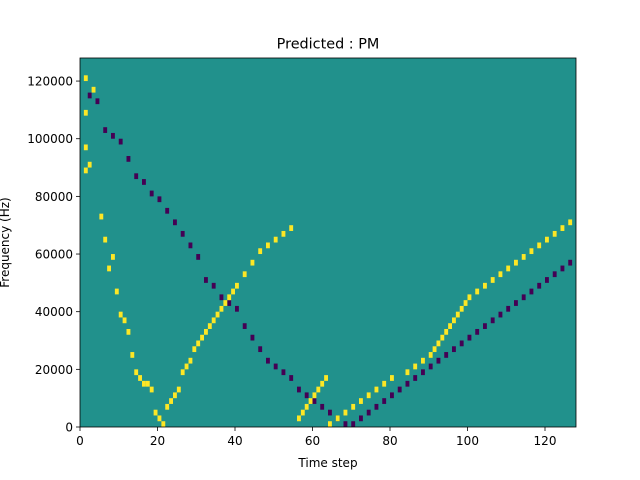 The image size is (640, 480). What do you see at coordinates (54, 370) in the screenshot?
I see `y-tick-label: 20000` at bounding box center [54, 370].